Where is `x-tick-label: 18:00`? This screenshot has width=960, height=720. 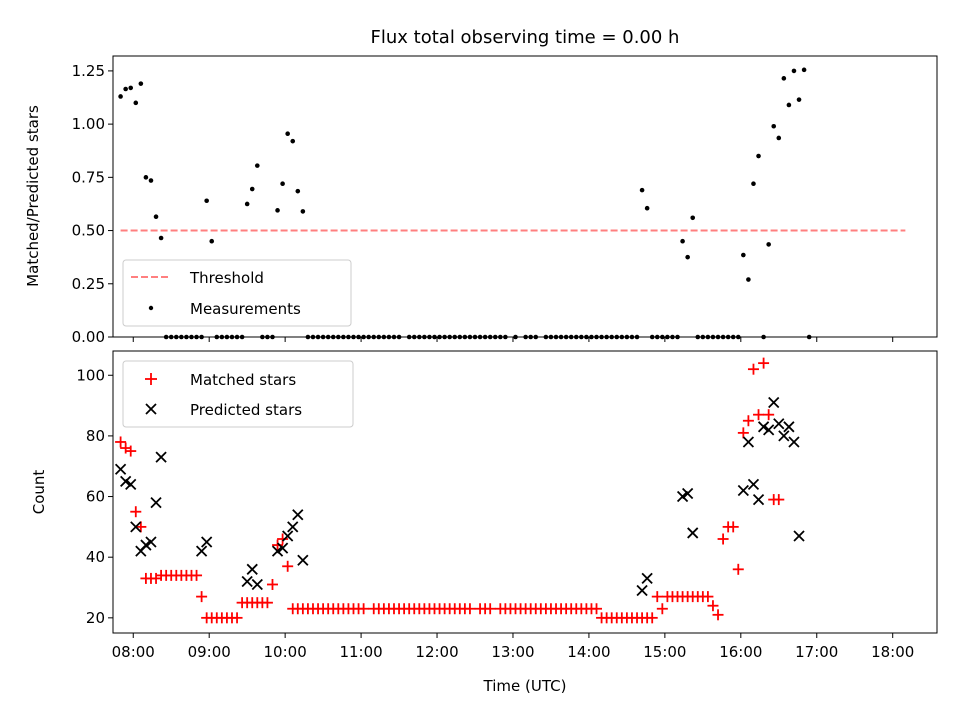
x-tick-label: 18:00 is located at coordinates (892, 652).